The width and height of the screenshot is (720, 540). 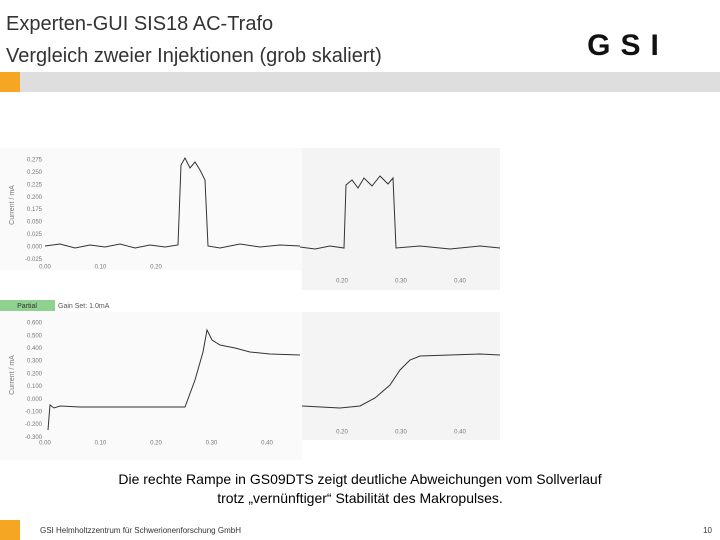 I want to click on y-tick-label: 0.250, so click(x=35, y=173).